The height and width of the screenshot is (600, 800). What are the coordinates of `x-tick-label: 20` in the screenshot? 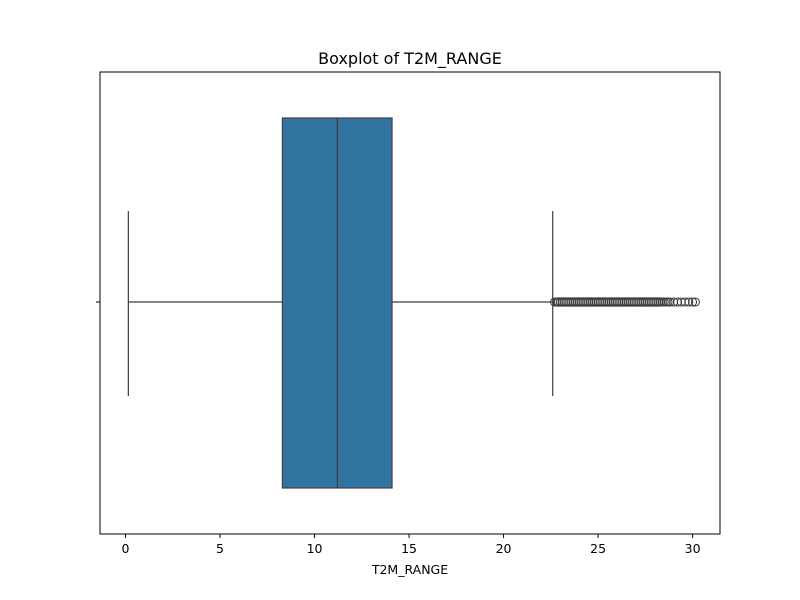 It's located at (504, 548).